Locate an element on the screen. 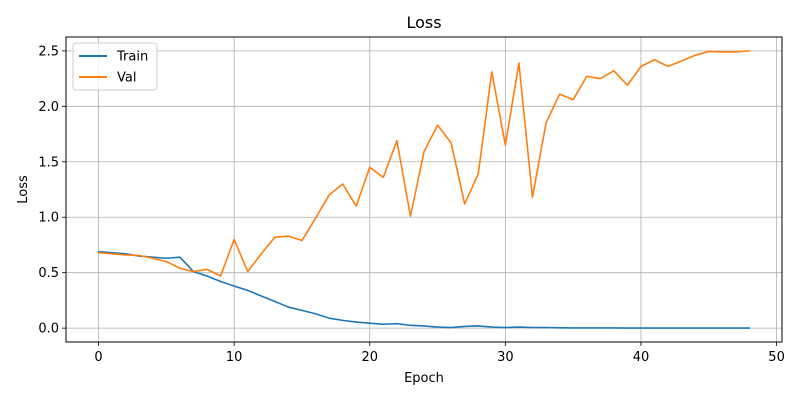  chart-title: Loss is located at coordinates (423, 22).